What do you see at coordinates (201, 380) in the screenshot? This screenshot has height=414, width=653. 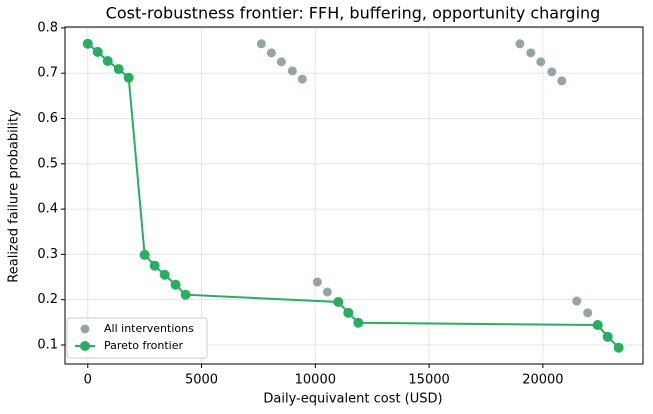 I see `x-tick-label: 5000` at bounding box center [201, 380].